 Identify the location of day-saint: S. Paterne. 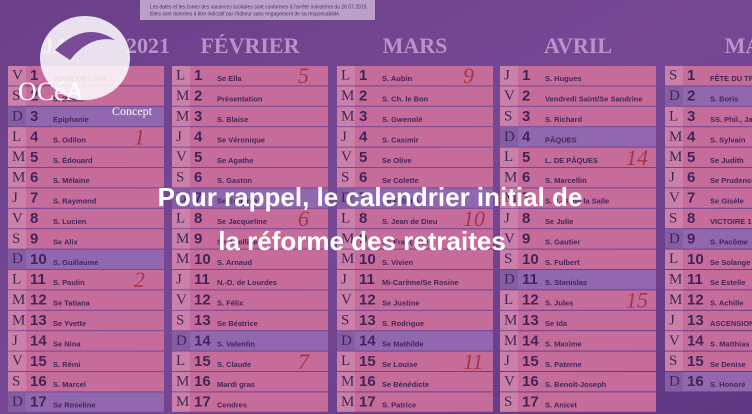
(563, 364).